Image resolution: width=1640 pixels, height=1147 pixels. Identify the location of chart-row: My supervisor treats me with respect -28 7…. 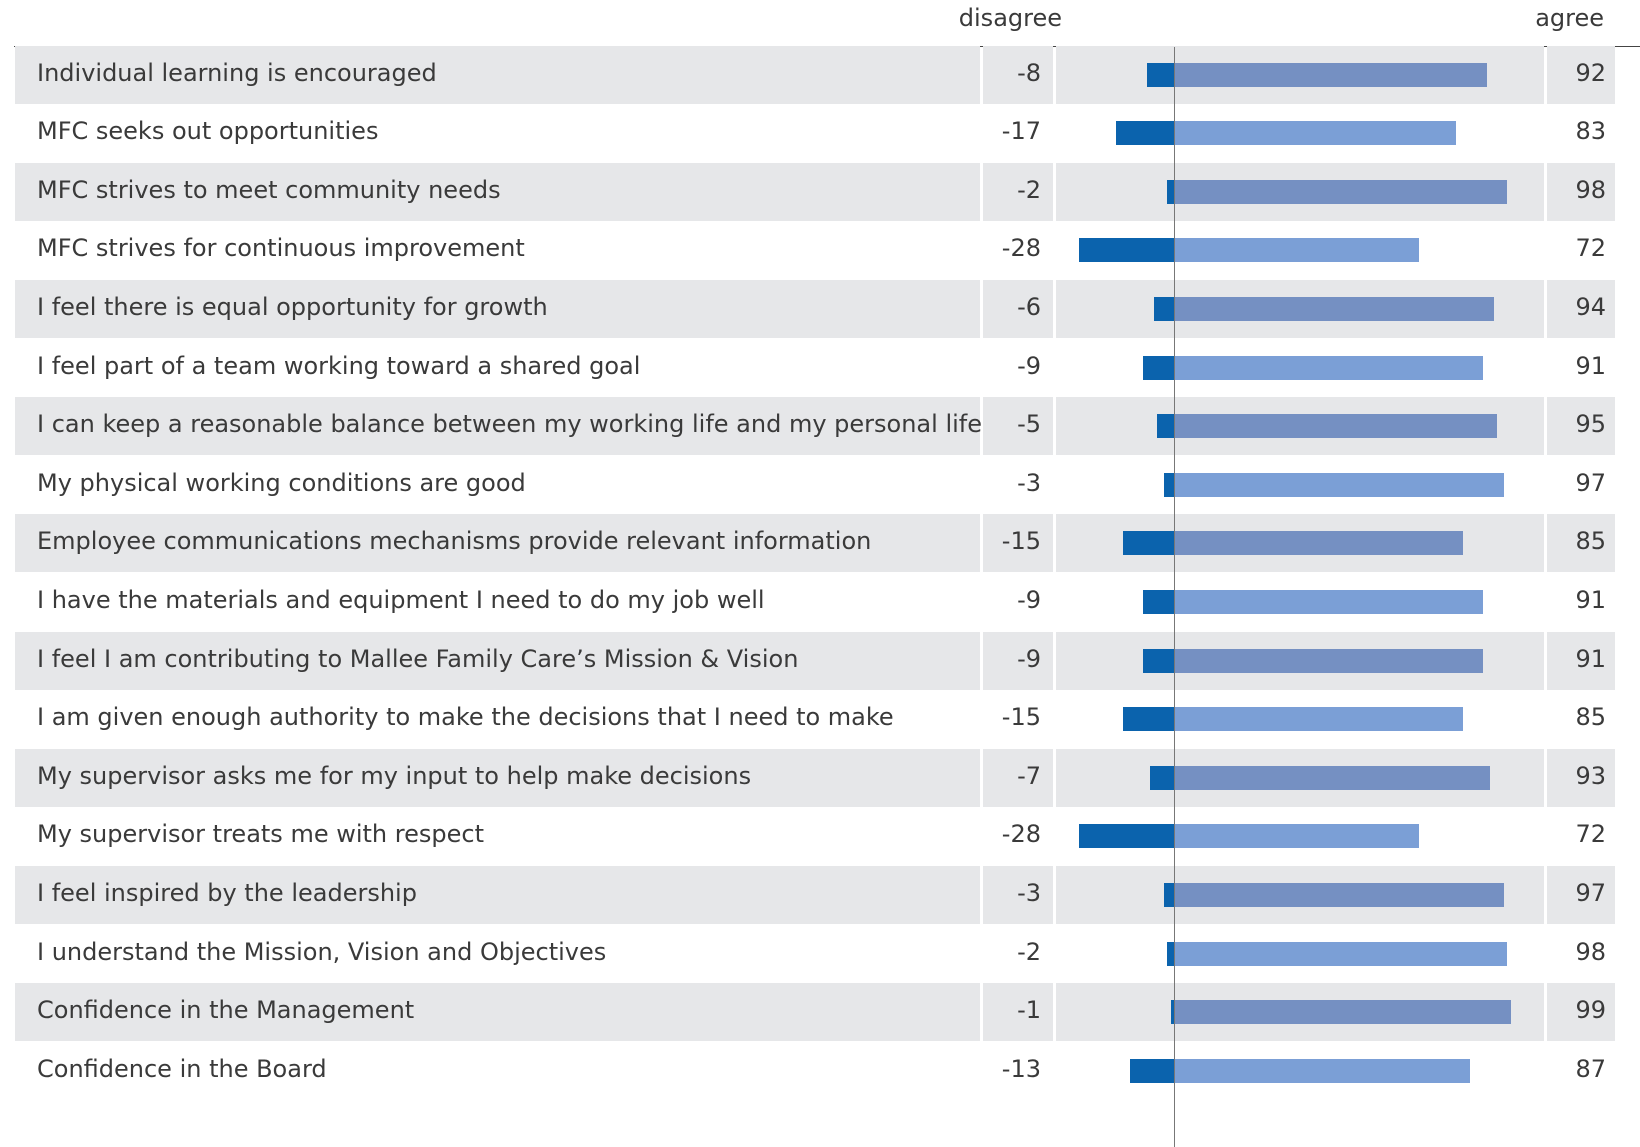
(820, 836).